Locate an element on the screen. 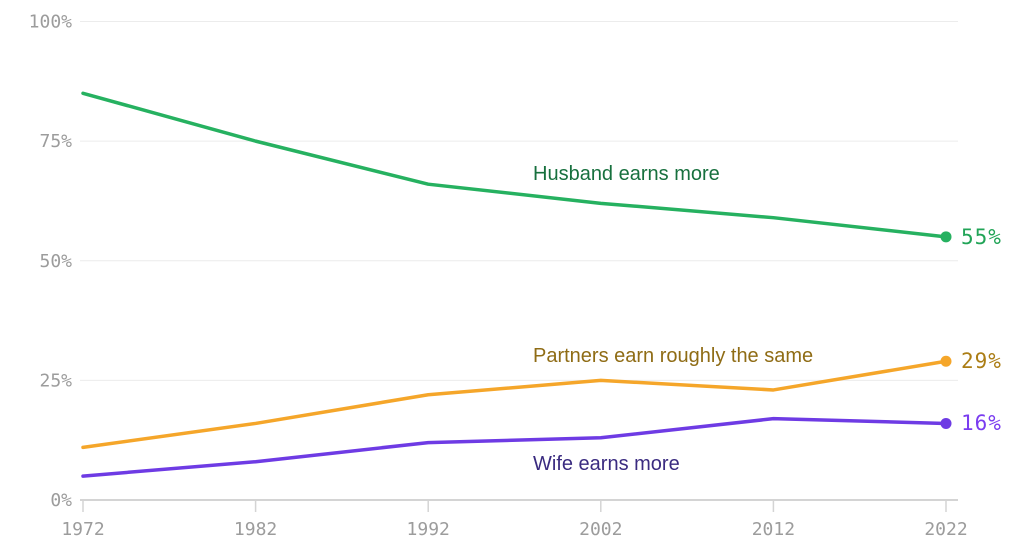 The image size is (1024, 549). y-axis-label-100: 100% is located at coordinates (51, 22).